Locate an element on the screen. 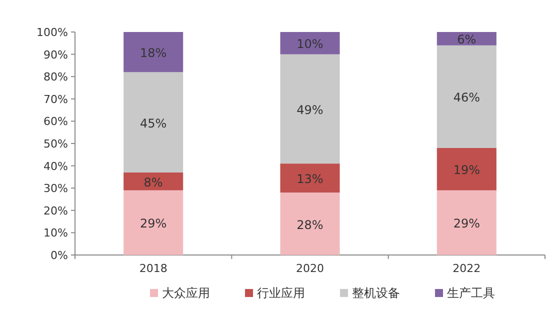  y-tick-label: 50% is located at coordinates (56, 144).